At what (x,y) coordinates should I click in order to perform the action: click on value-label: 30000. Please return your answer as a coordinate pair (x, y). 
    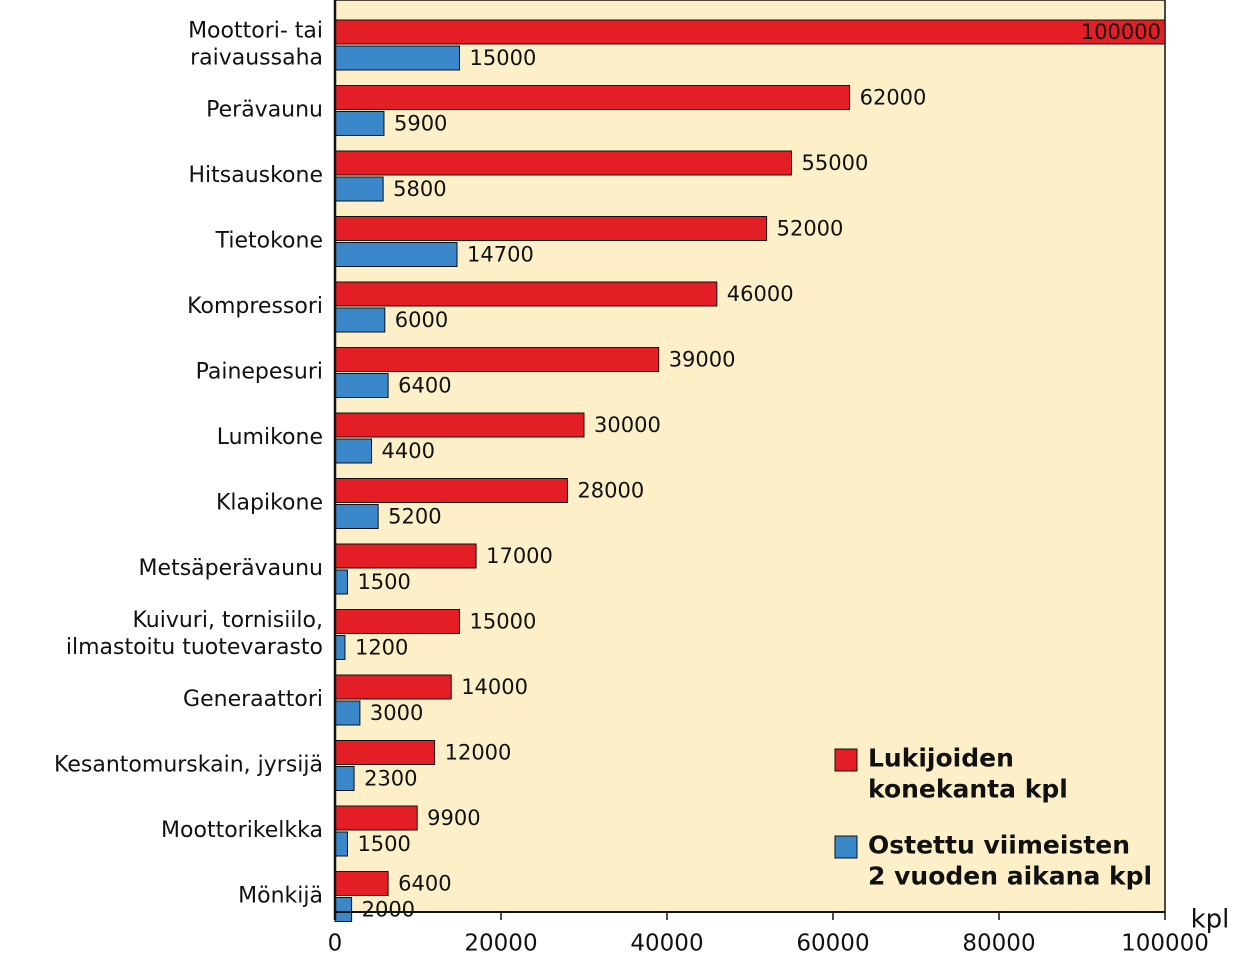
    Looking at the image, I should click on (627, 425).